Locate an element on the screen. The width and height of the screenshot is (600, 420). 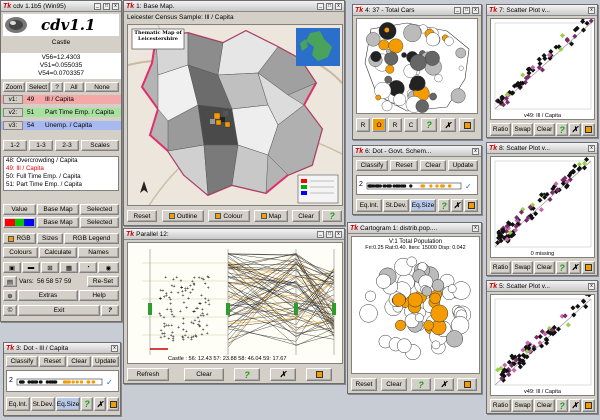
sc7-help-button: ? is located at coordinates (562, 129).